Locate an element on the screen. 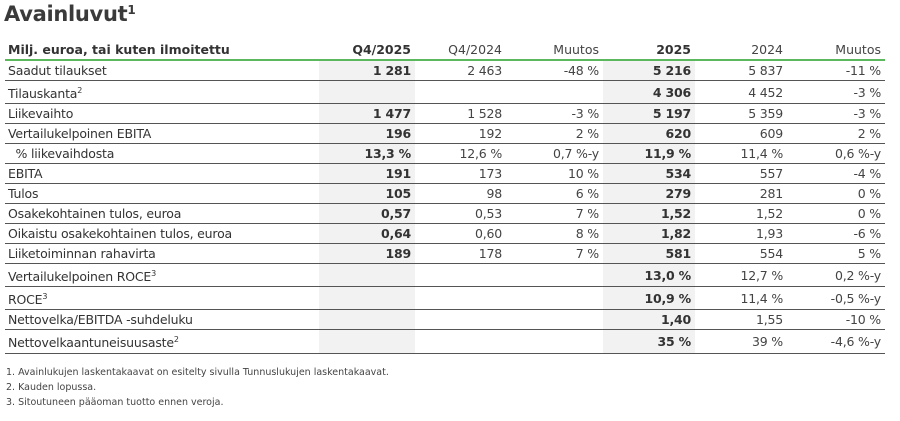  table-row: Liikevaihto 1 477 1 528 -3 % 5 197 5 359 -3 % is located at coordinates (445, 114).